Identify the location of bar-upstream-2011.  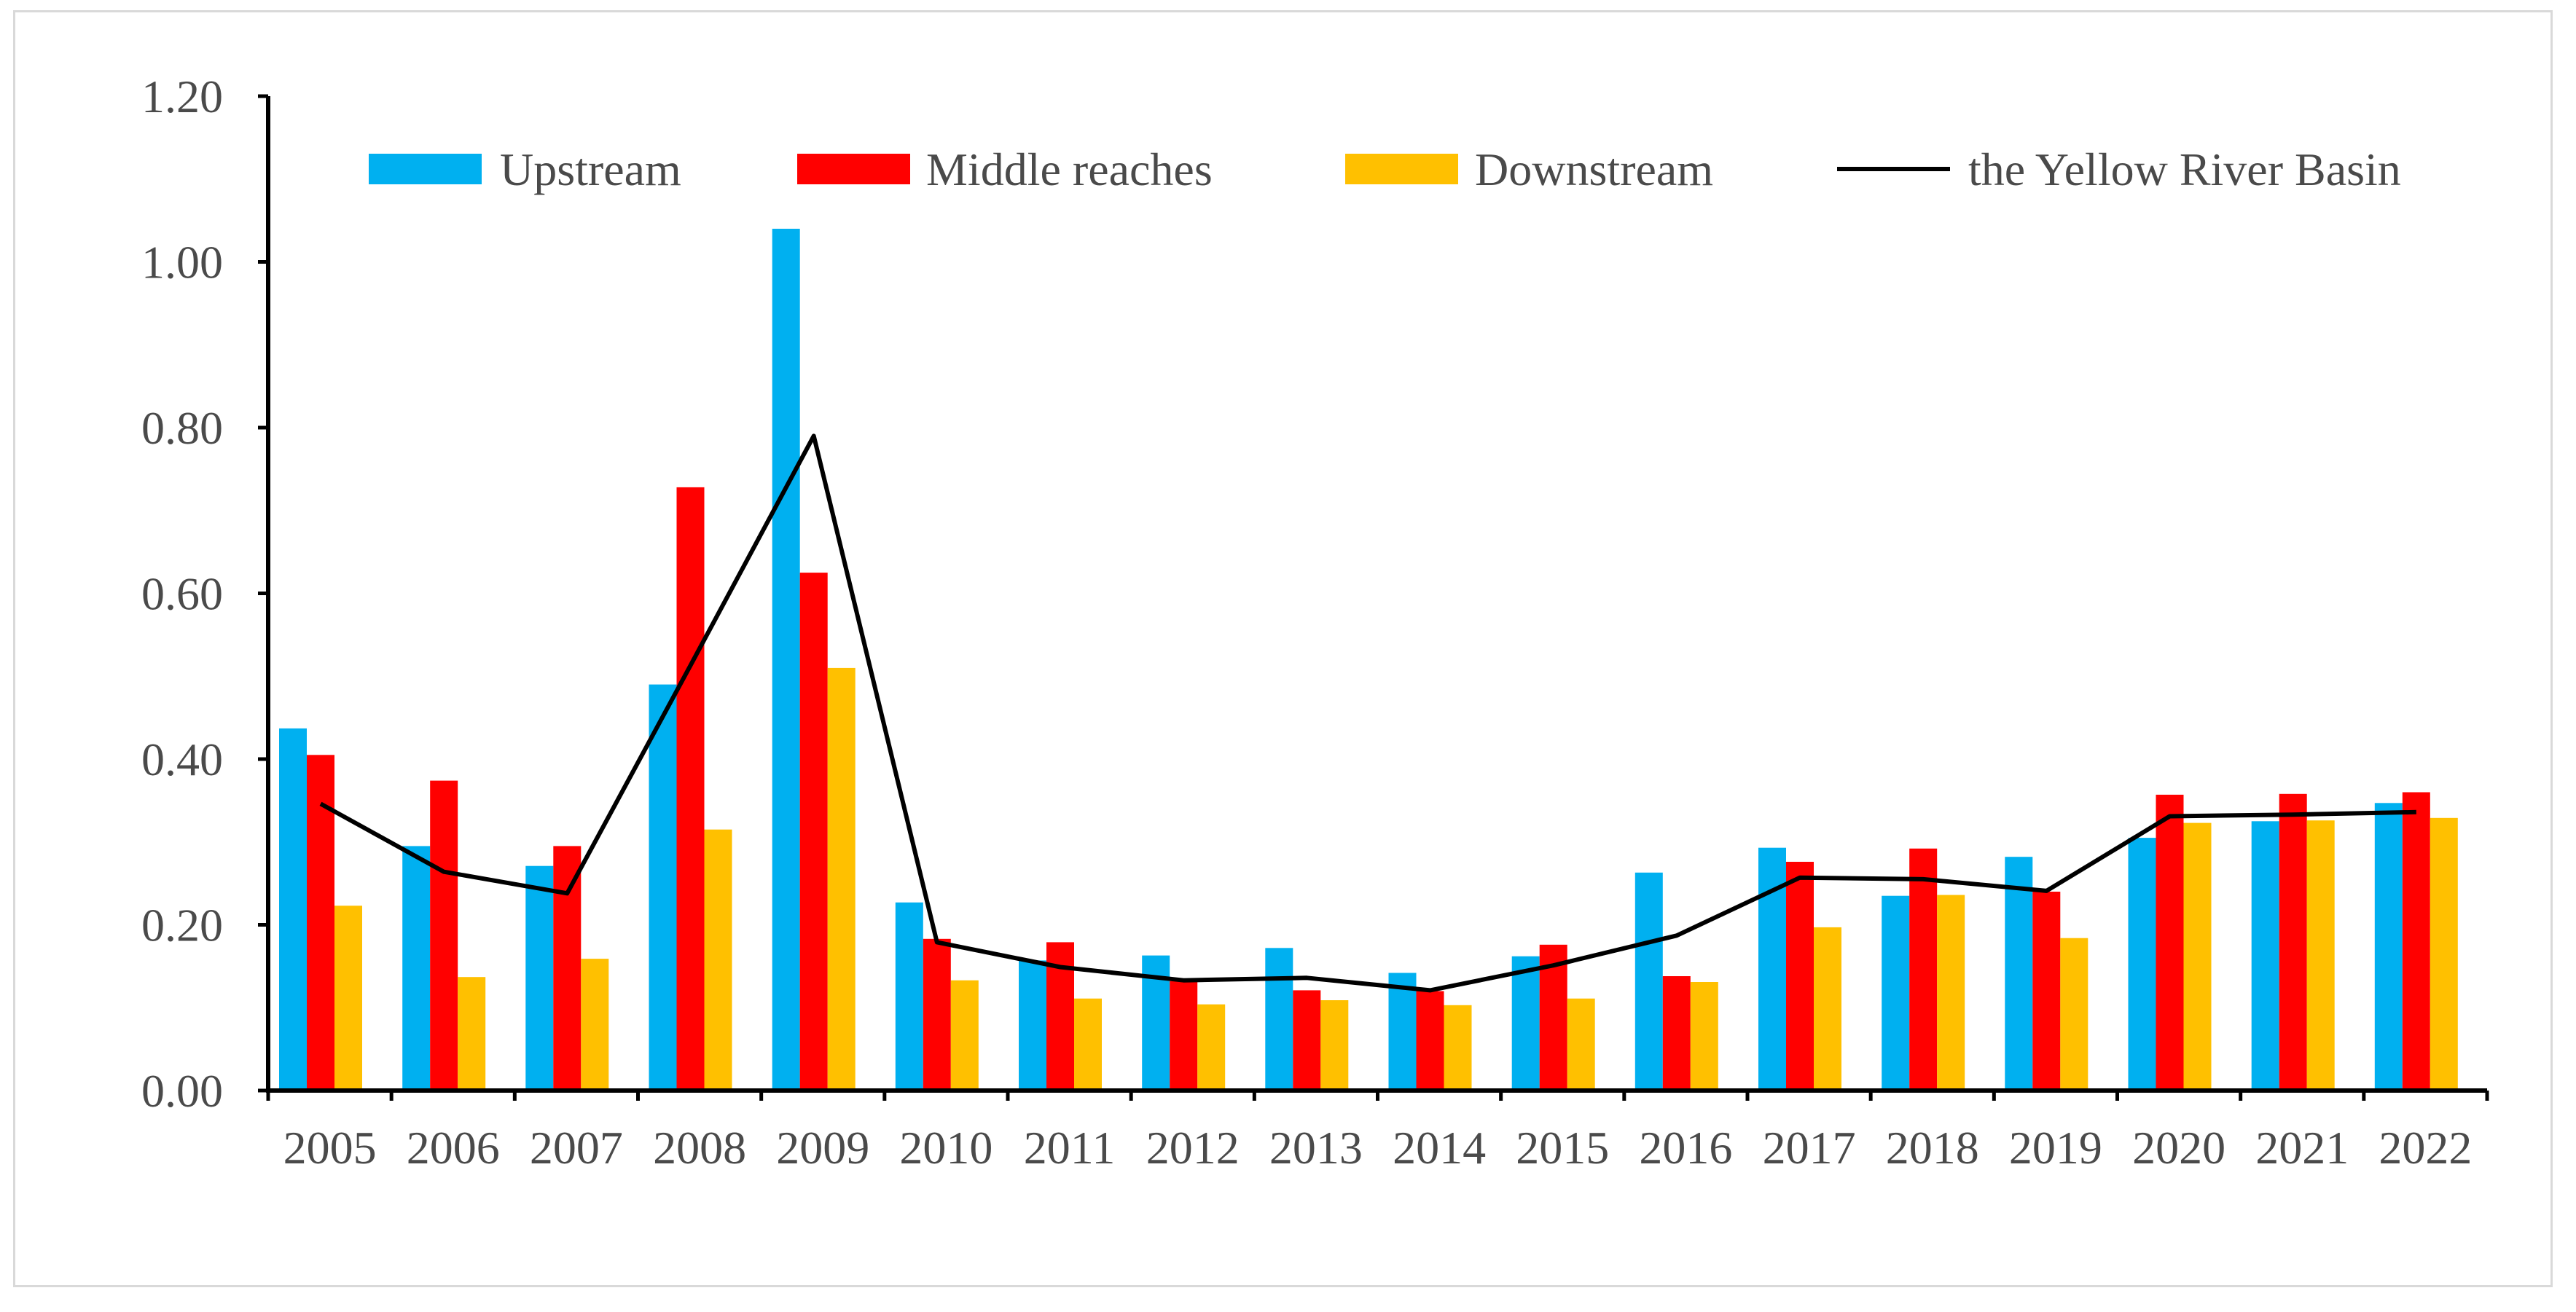
(1032, 1025).